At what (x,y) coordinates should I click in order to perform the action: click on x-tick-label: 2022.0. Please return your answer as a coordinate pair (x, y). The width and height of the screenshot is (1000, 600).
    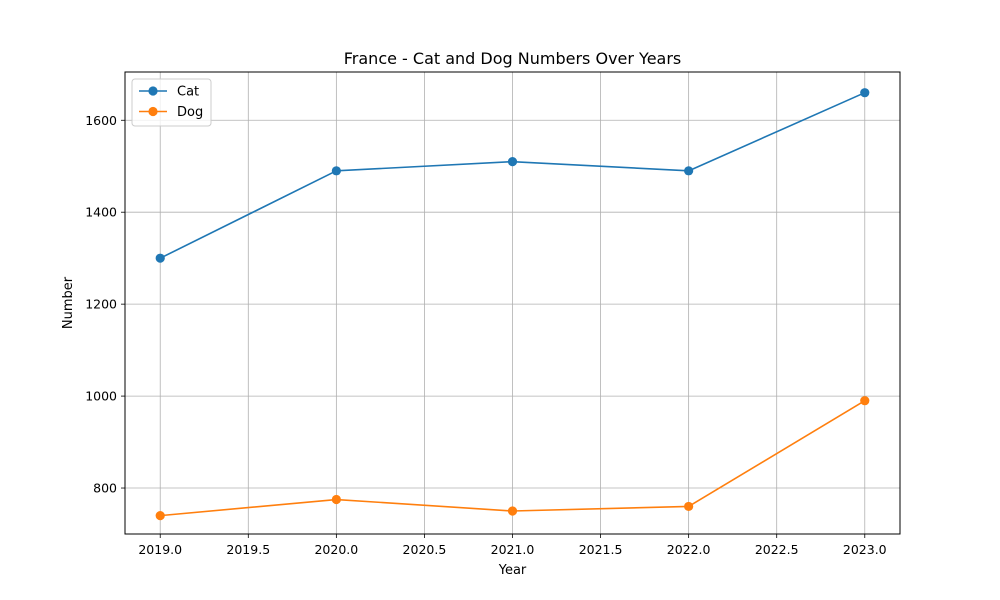
    Looking at the image, I should click on (689, 549).